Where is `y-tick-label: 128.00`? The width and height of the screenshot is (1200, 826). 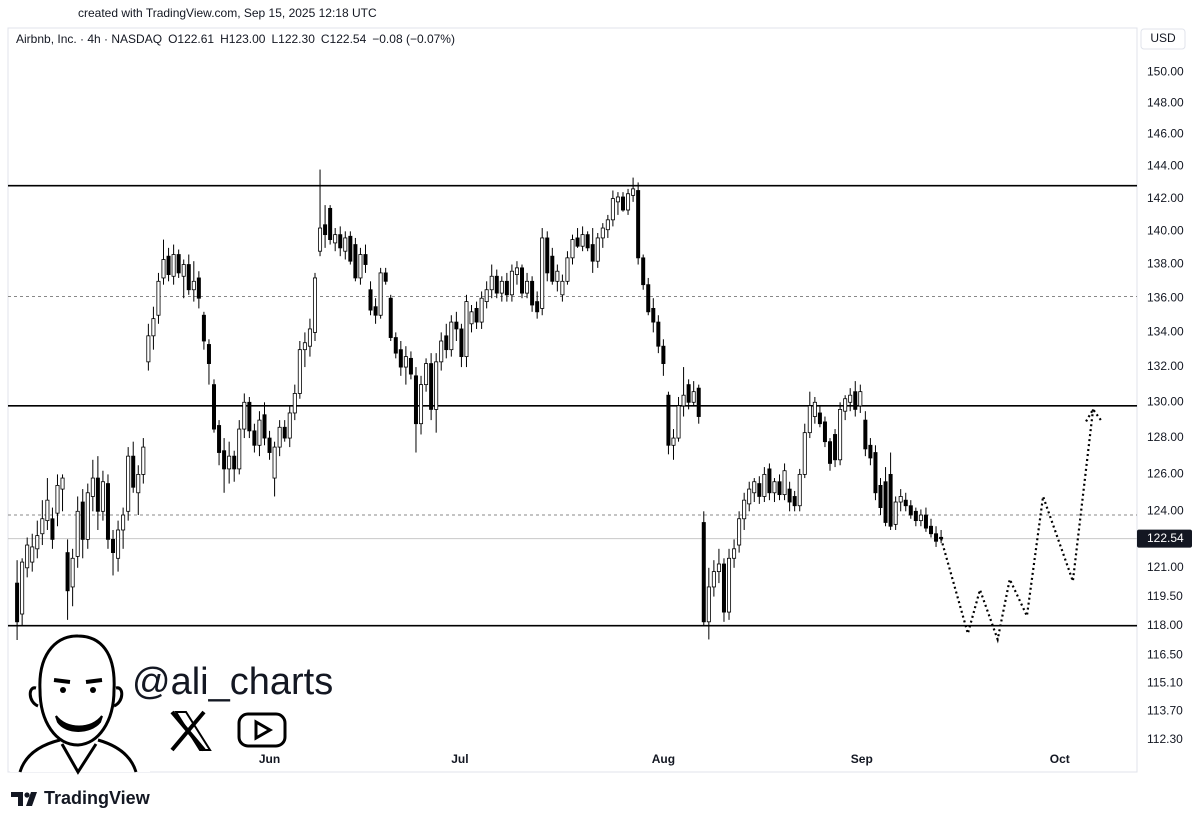
y-tick-label: 128.00 is located at coordinates (1165, 437).